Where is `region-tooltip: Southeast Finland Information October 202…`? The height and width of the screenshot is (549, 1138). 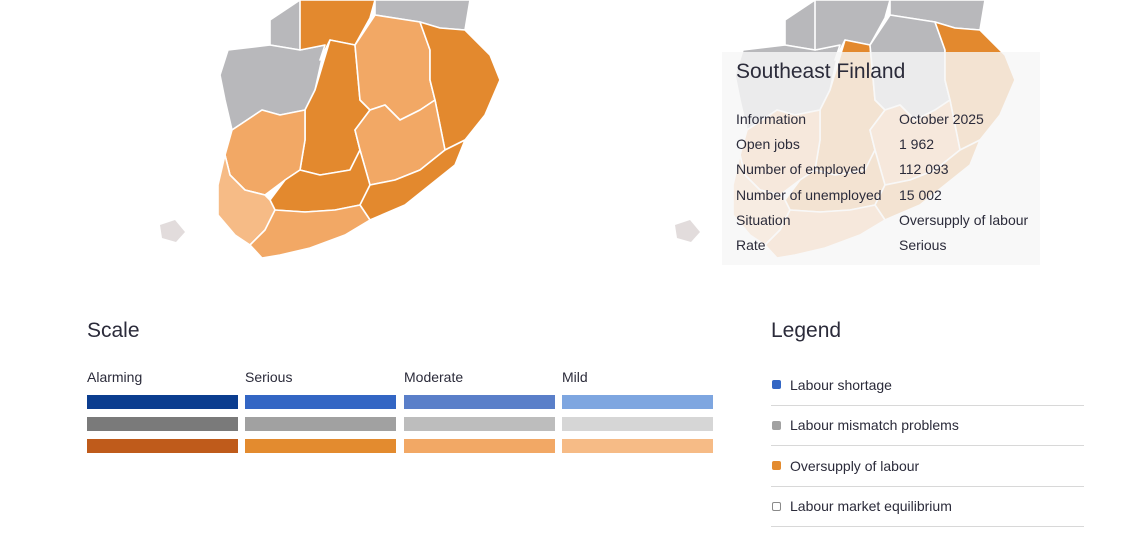 region-tooltip: Southeast Finland Information October 202… is located at coordinates (881, 158).